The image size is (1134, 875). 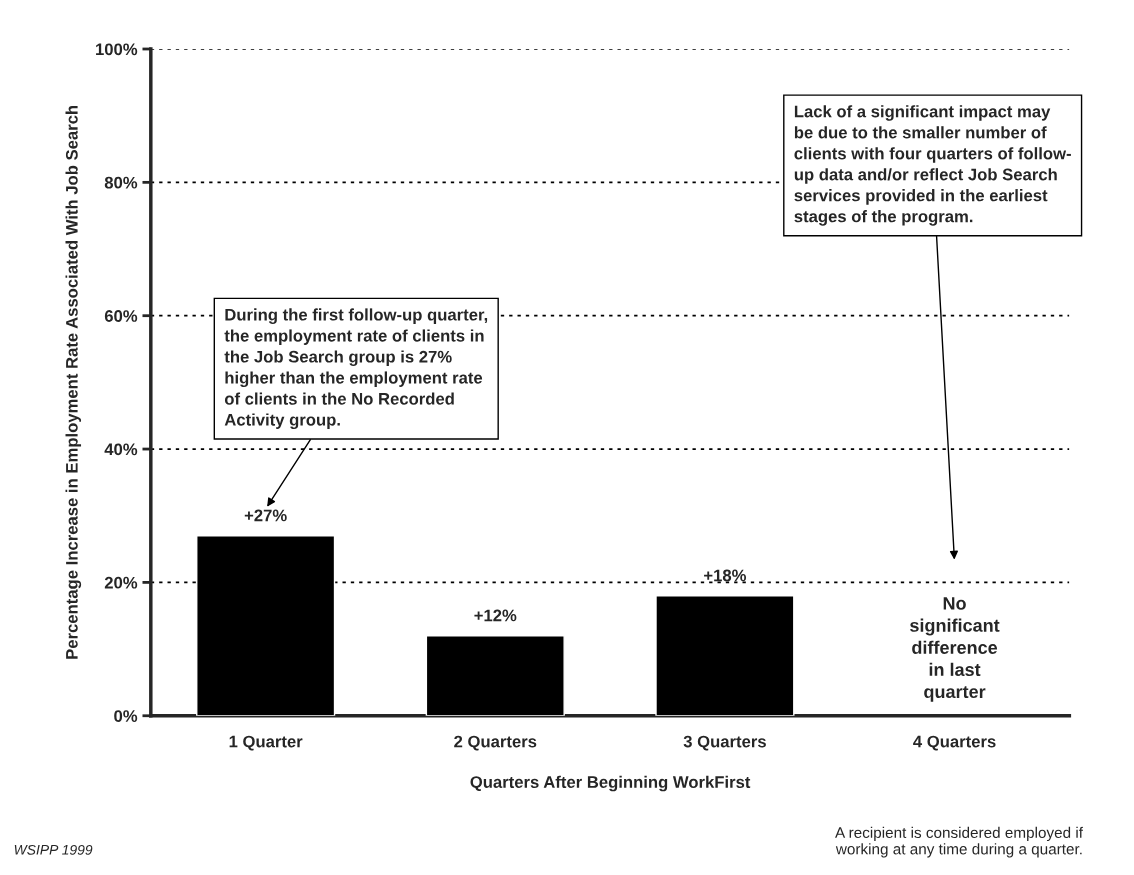 I want to click on x-axis-title: Quarters After Beginning WorkFirst, so click(x=610, y=783).